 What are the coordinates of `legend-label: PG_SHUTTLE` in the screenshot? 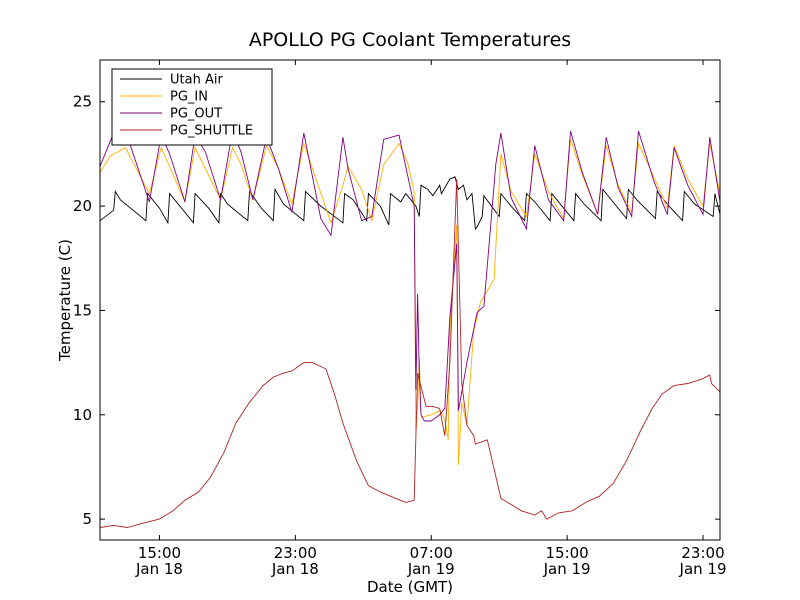 It's located at (211, 131).